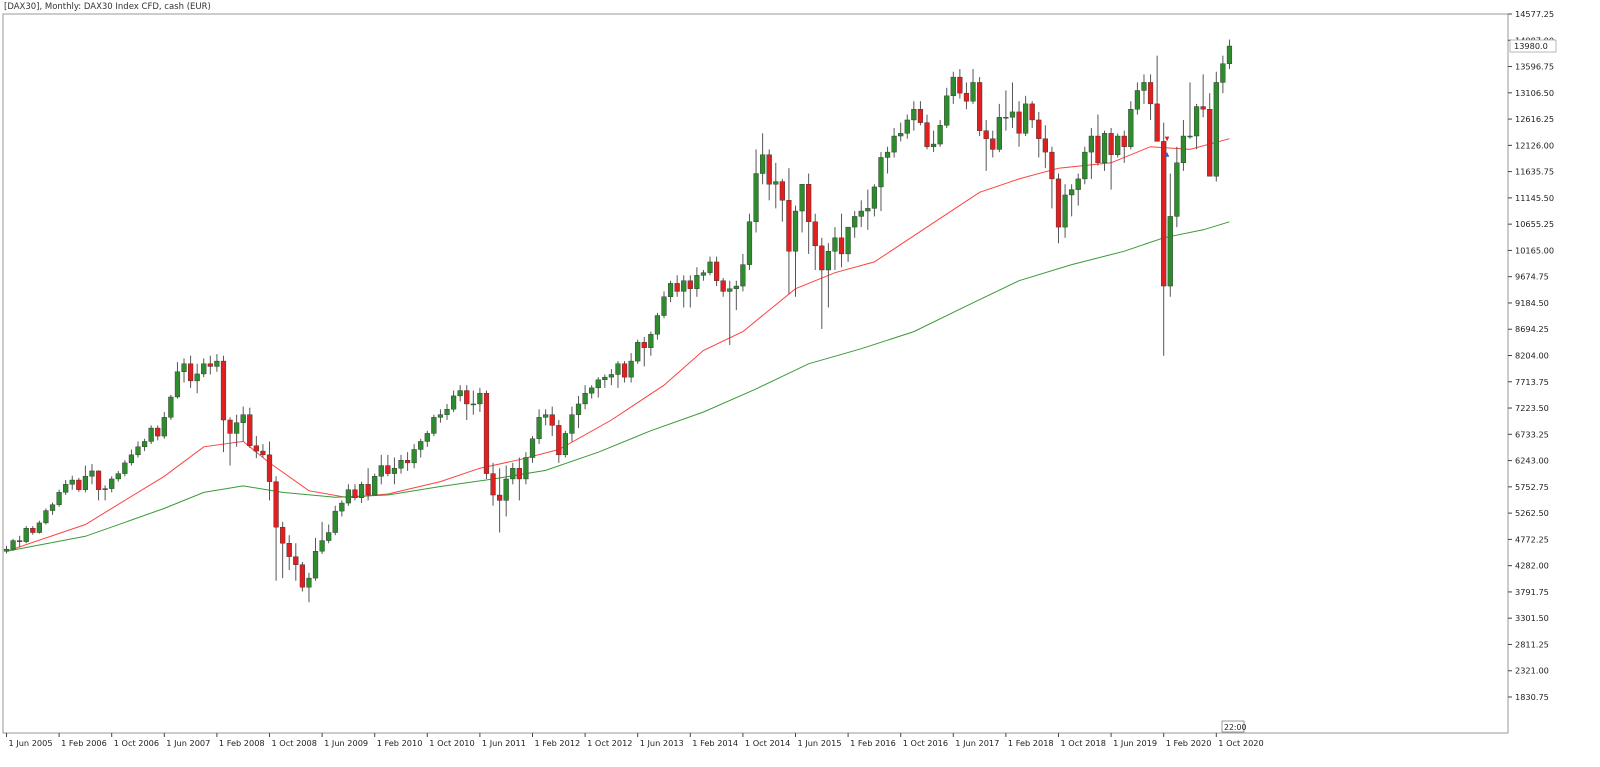 The image size is (1600, 767). What do you see at coordinates (1532, 697) in the screenshot?
I see `price-tick-label: 1830.75` at bounding box center [1532, 697].